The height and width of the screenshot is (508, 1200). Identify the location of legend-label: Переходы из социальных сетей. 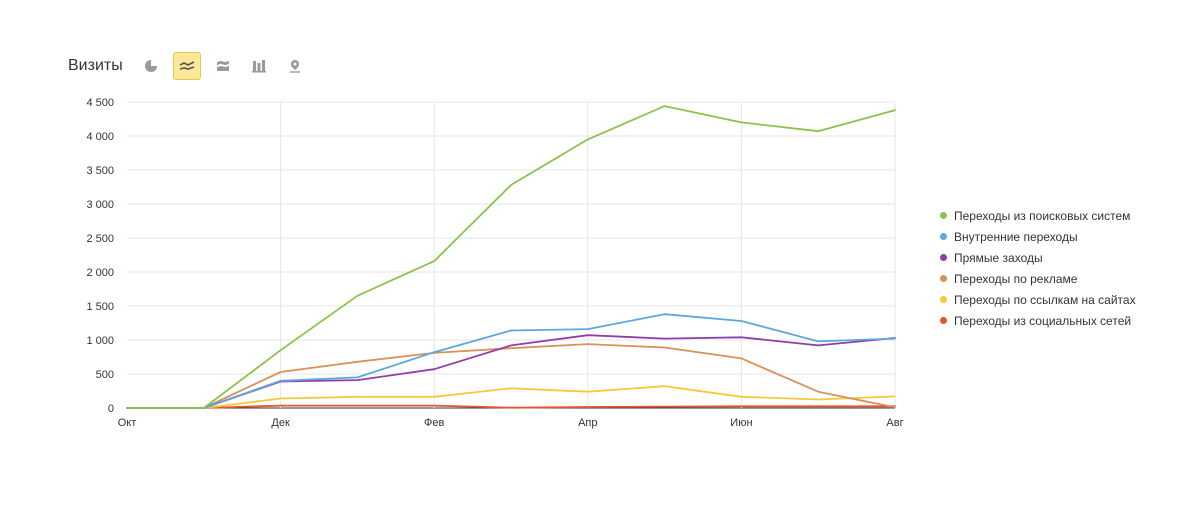
(1043, 320).